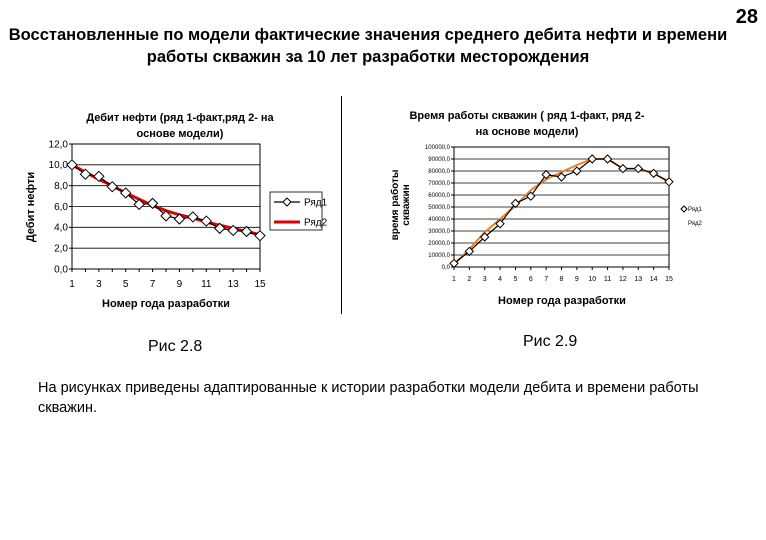 The height and width of the screenshot is (540, 766). What do you see at coordinates (439, 220) in the screenshot?
I see `y-tick-label: 40000,0` at bounding box center [439, 220].